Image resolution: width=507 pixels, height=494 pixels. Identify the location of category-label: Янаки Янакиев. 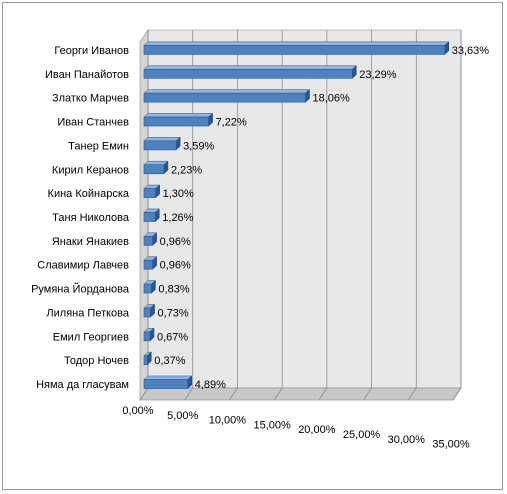
(90, 242).